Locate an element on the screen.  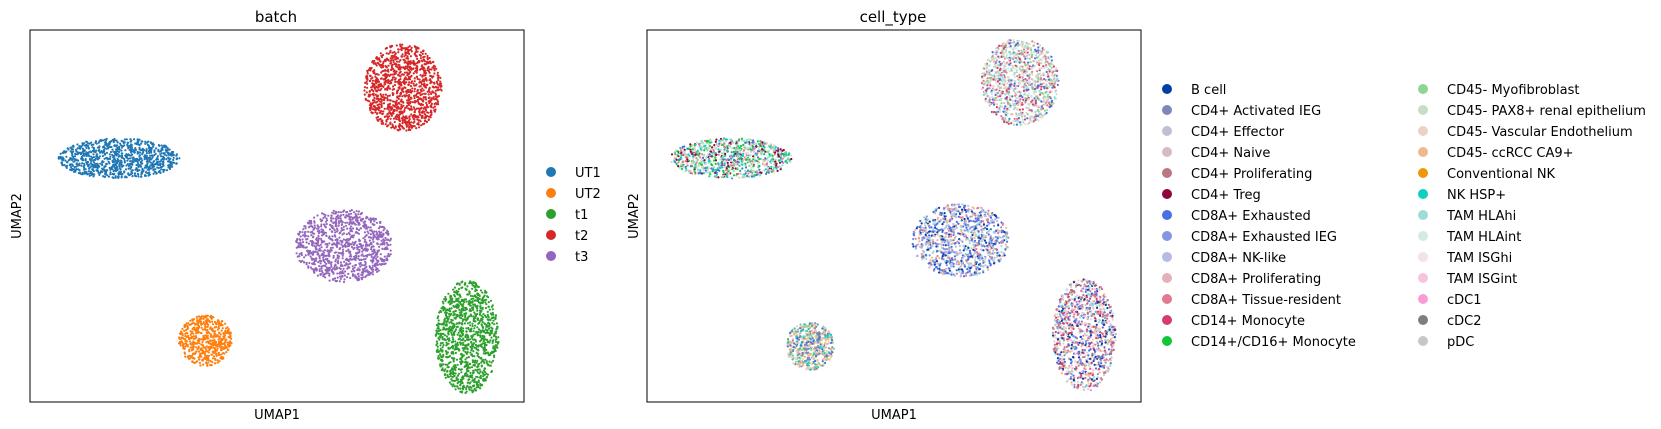
point-cd8a-exhausted is located at coordinates (759, 169).